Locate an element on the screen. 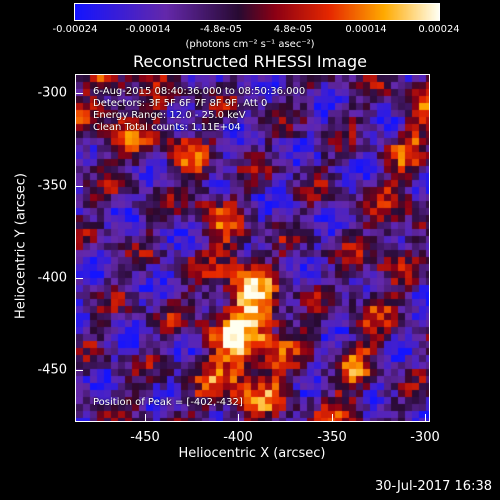 This screenshot has height=500, width=500. colorbar-tick: -0.00024 is located at coordinates (75, 29).